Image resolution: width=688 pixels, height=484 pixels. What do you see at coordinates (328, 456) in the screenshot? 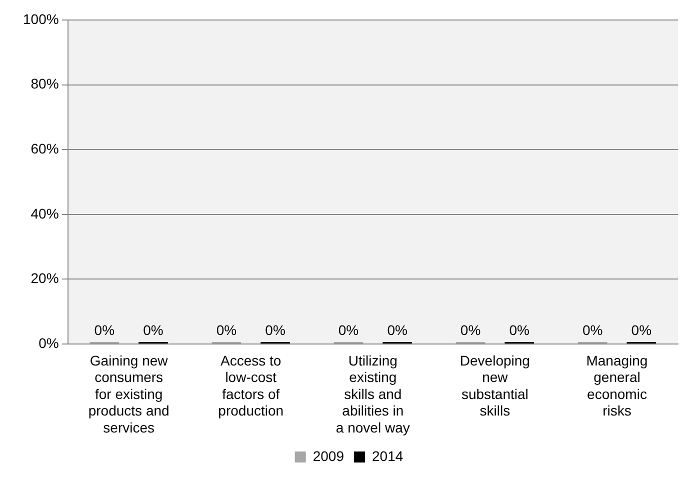
I see `legend-label: 2009` at bounding box center [328, 456].